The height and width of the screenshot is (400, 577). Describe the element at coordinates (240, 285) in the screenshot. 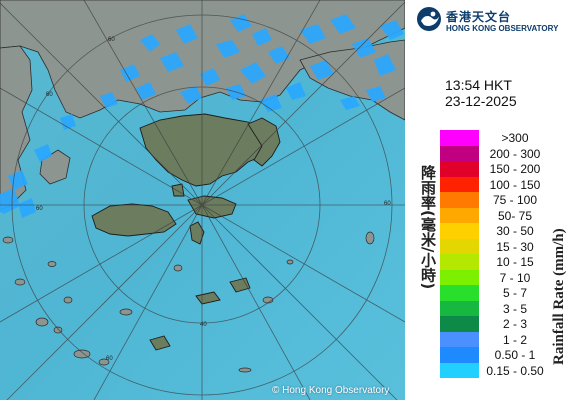

I see `lema-islands` at that location.